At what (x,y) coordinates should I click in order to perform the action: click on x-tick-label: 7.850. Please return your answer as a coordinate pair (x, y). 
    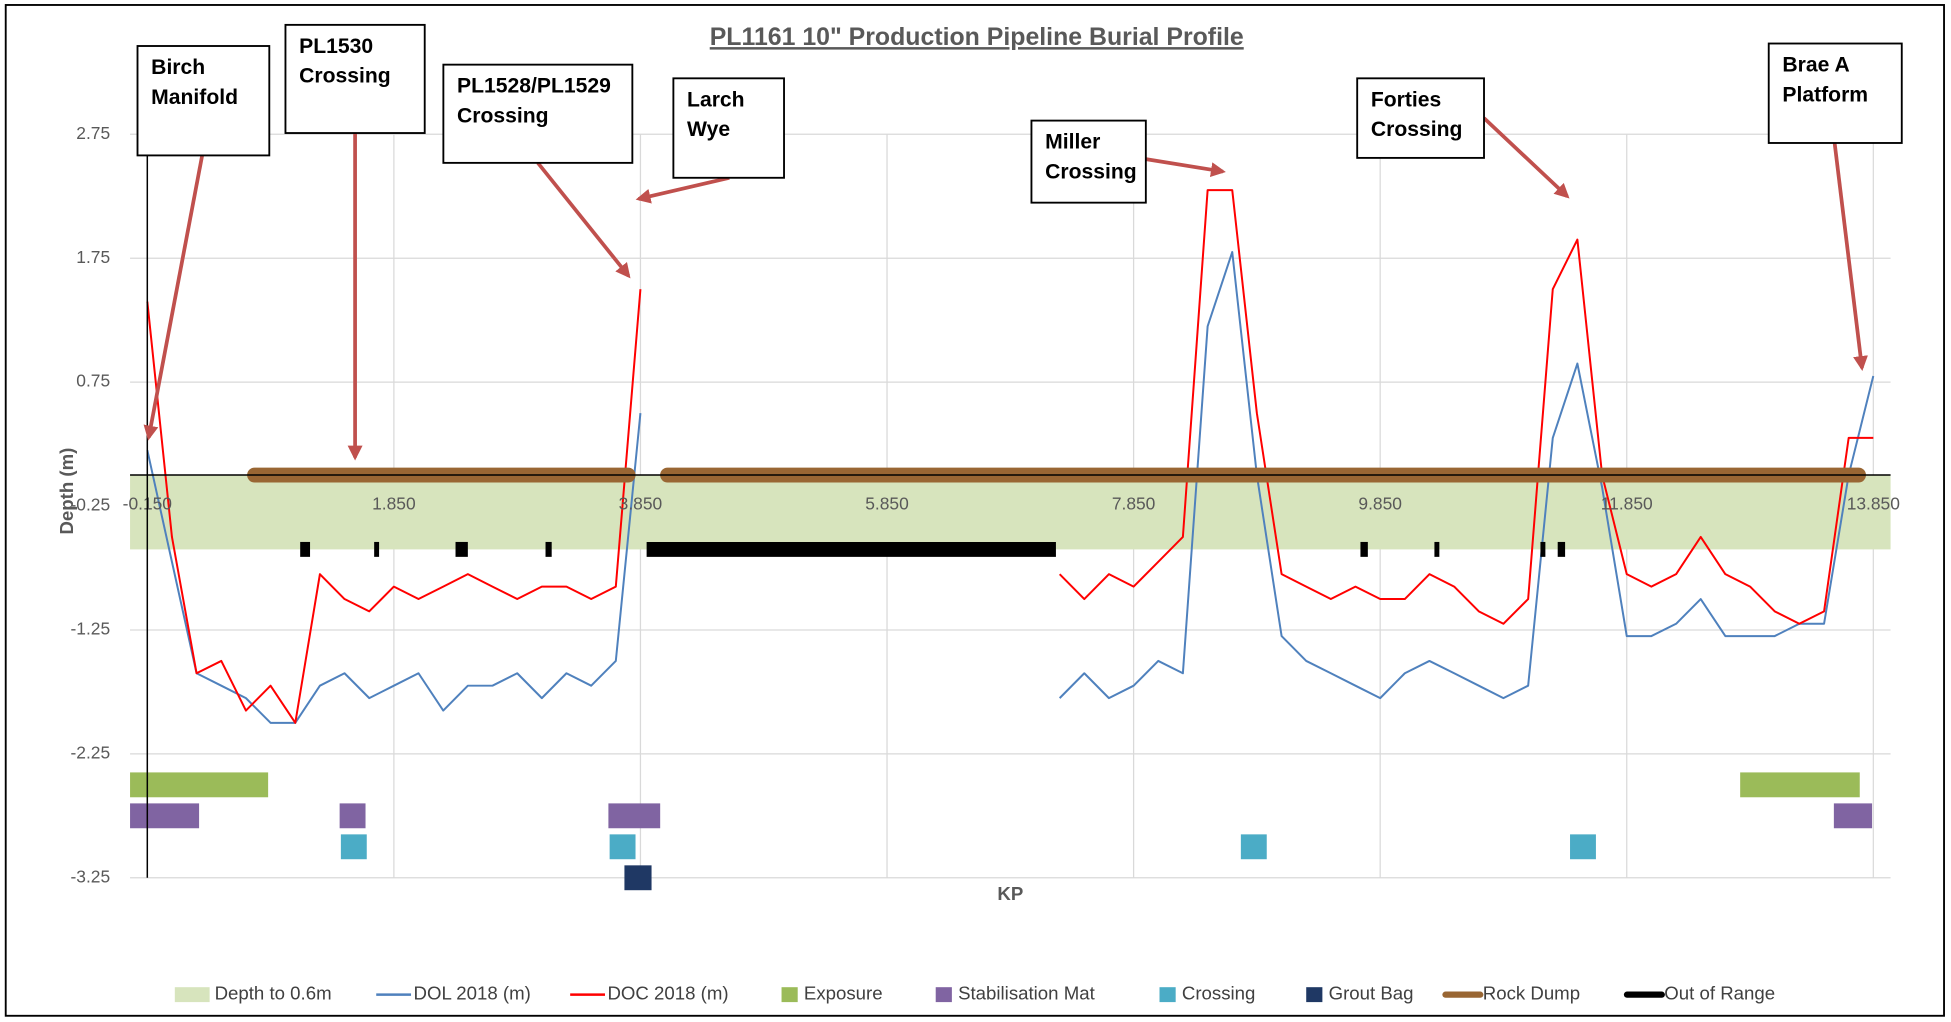
    Looking at the image, I should click on (1134, 503).